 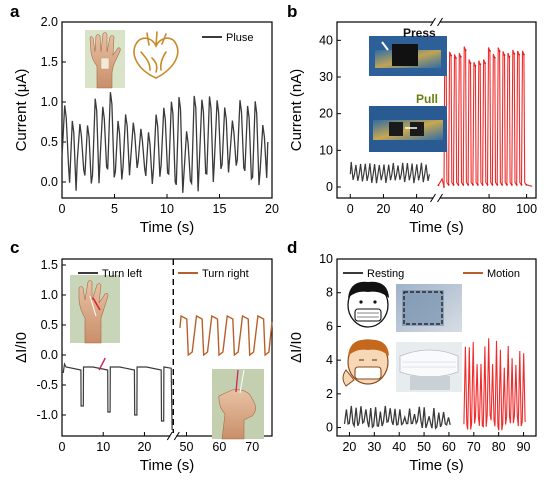 What do you see at coordinates (49, 22) in the screenshot?
I see `y-tick-label: 2.0` at bounding box center [49, 22].